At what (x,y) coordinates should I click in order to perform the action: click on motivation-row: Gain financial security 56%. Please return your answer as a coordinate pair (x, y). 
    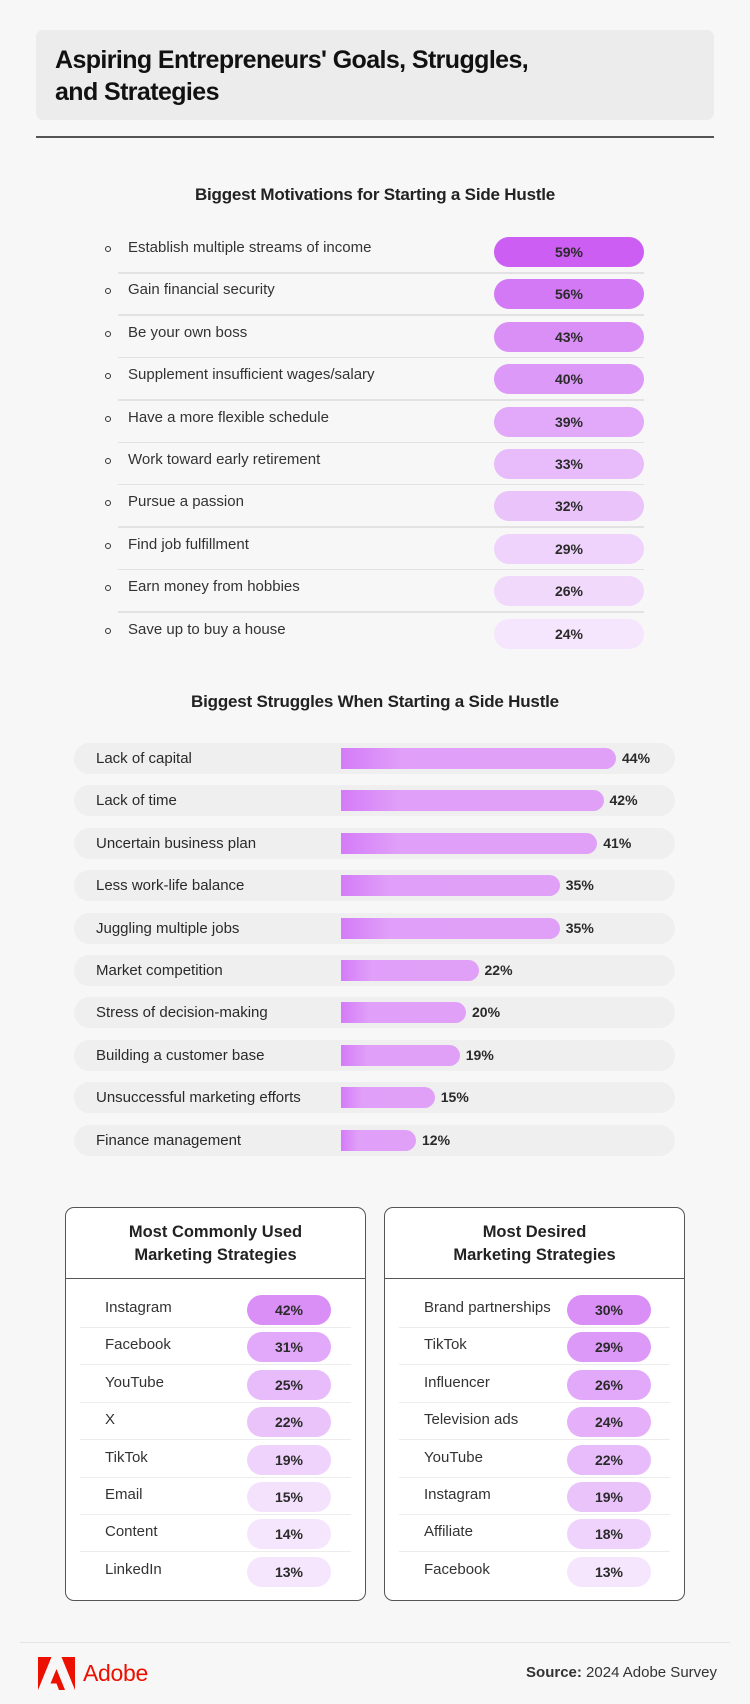
    Looking at the image, I should click on (374, 295).